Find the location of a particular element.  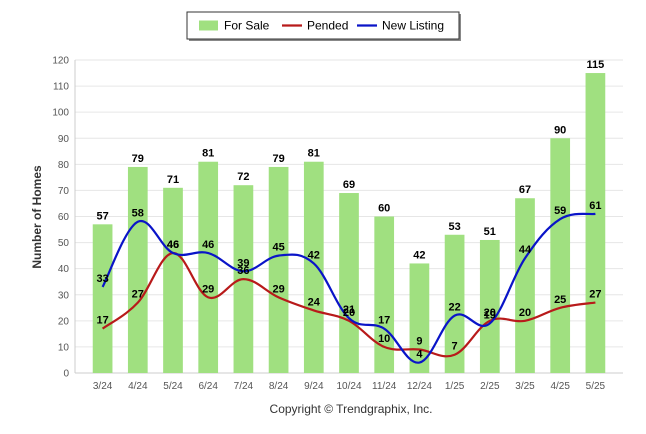

point-label-pended: 24 is located at coordinates (314, 302).